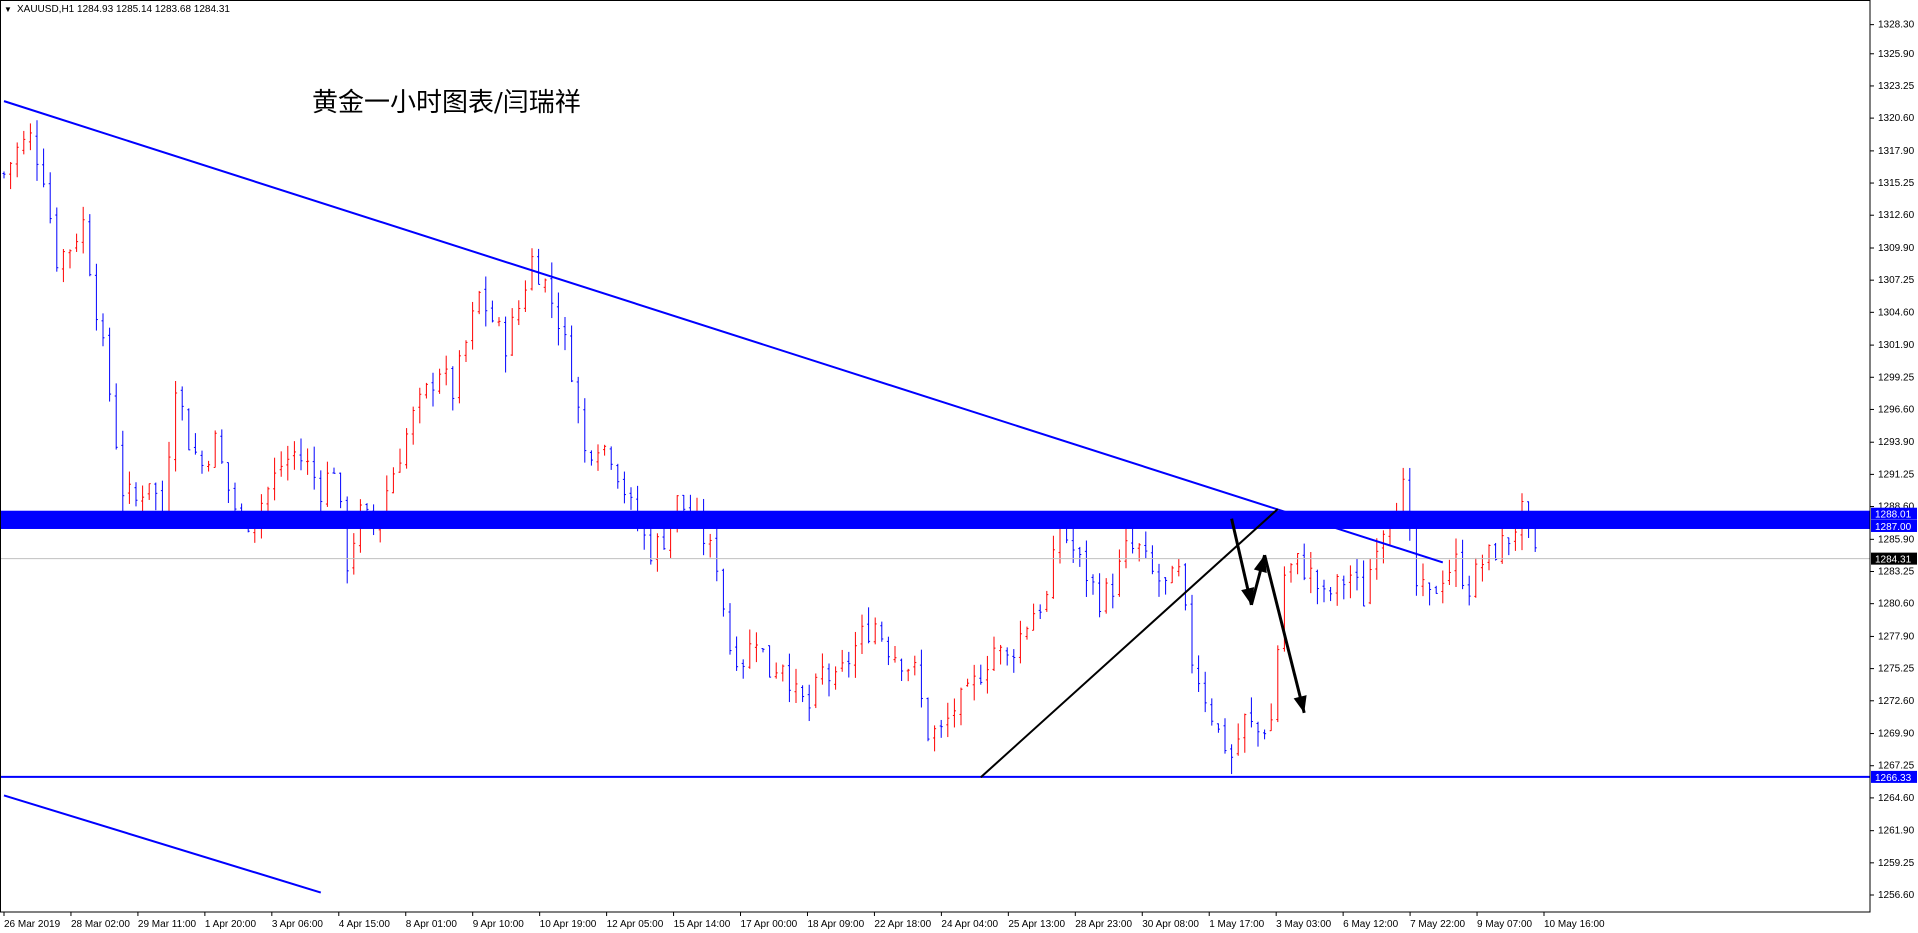 Image resolution: width=1918 pixels, height=933 pixels. I want to click on x-tick-label: 1 May 17:00, so click(1236, 924).